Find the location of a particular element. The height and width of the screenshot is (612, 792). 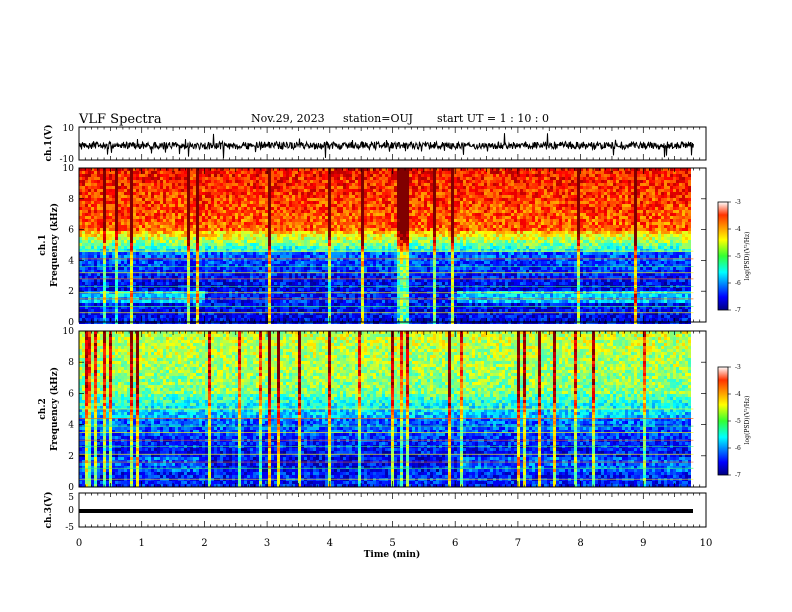

figure-station: station=OUJ is located at coordinates (378, 118).